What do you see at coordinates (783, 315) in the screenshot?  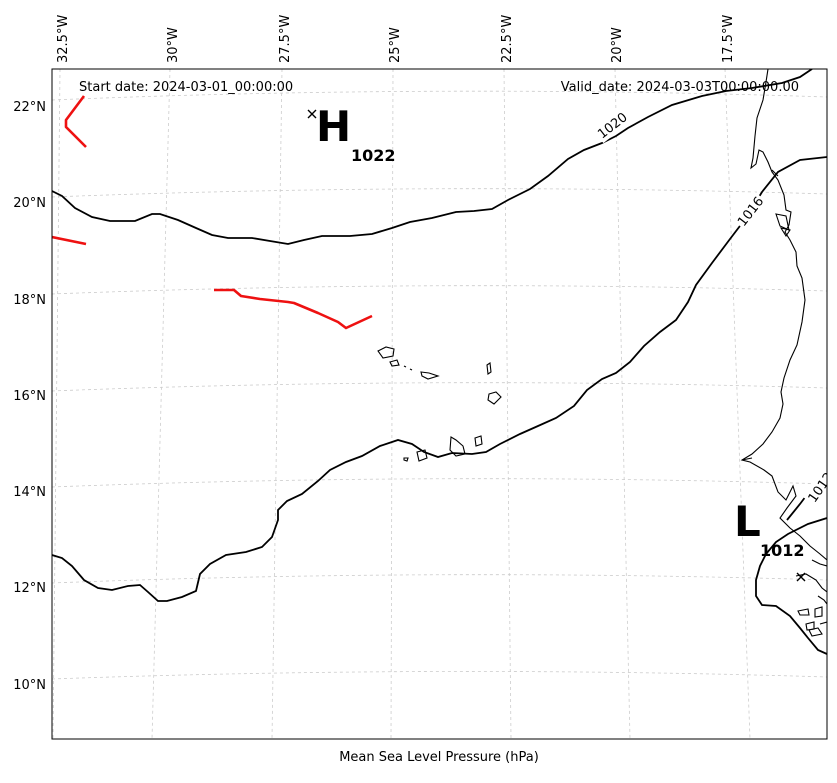 I see `africa-coastline` at bounding box center [783, 315].